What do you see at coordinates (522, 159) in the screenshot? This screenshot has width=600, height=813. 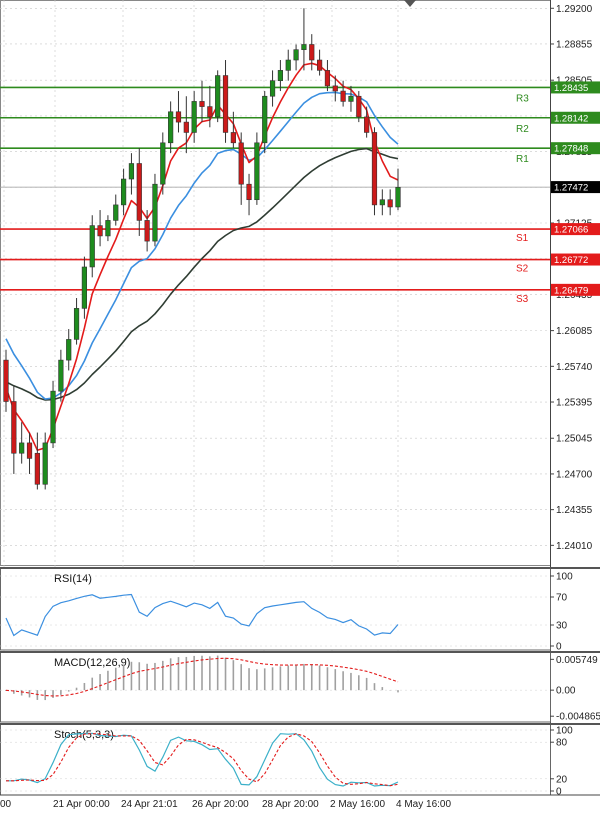 I see `level-name-r1: R1` at bounding box center [522, 159].